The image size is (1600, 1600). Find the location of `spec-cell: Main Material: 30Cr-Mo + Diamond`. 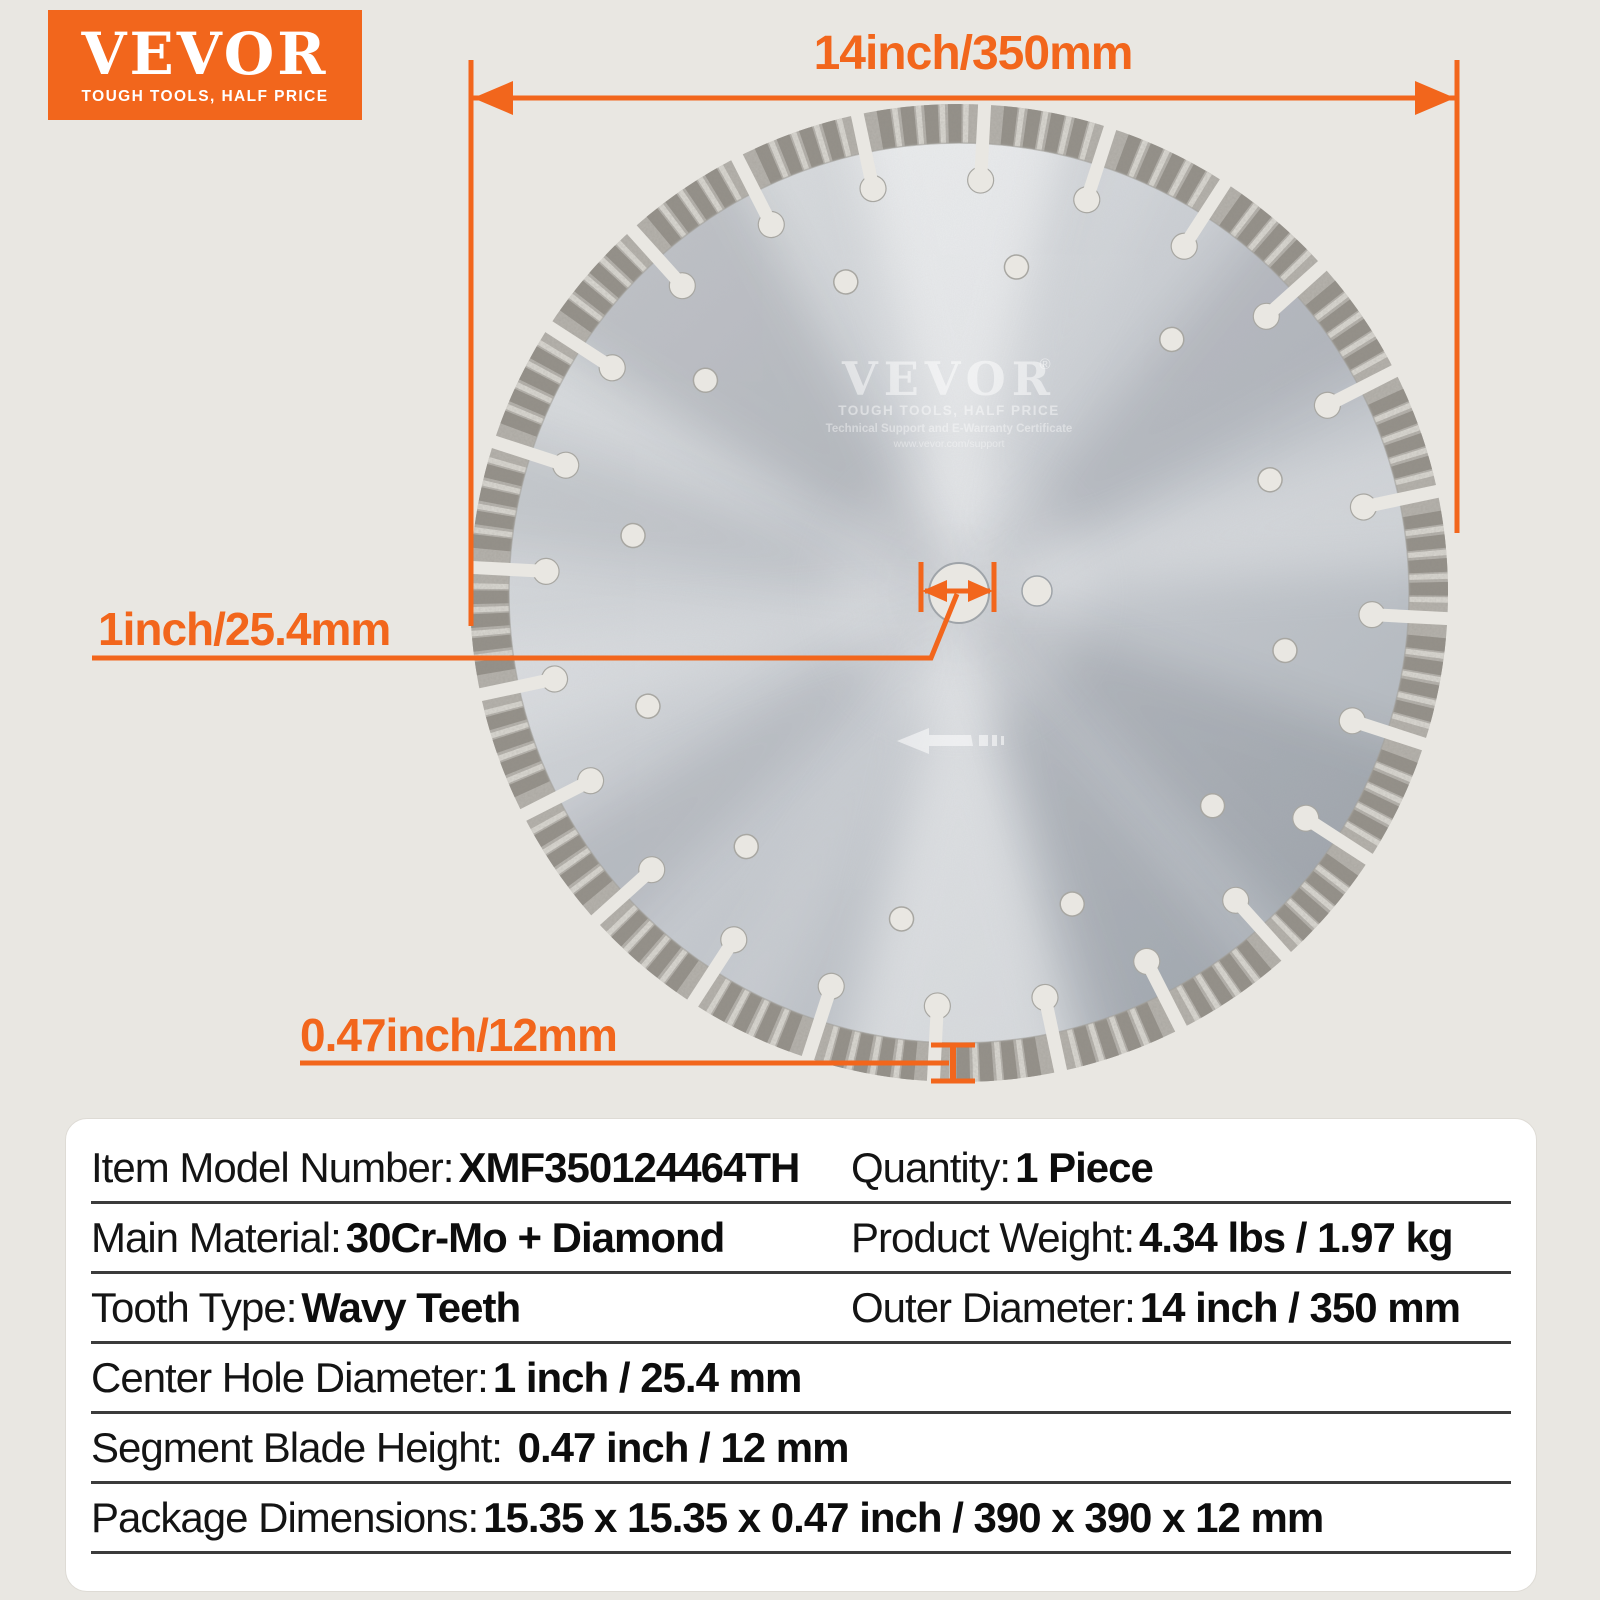

spec-cell: Main Material: 30Cr-Mo + Diamond is located at coordinates (471, 1238).